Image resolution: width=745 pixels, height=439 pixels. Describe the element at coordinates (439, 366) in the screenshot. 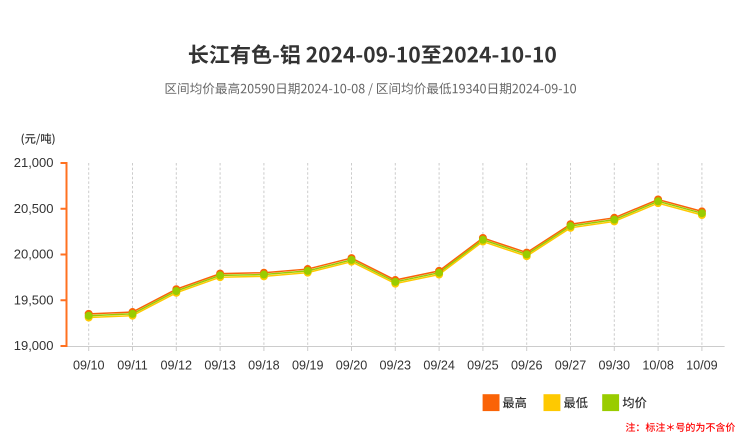

I see `svg-text: 09/24` at that location.